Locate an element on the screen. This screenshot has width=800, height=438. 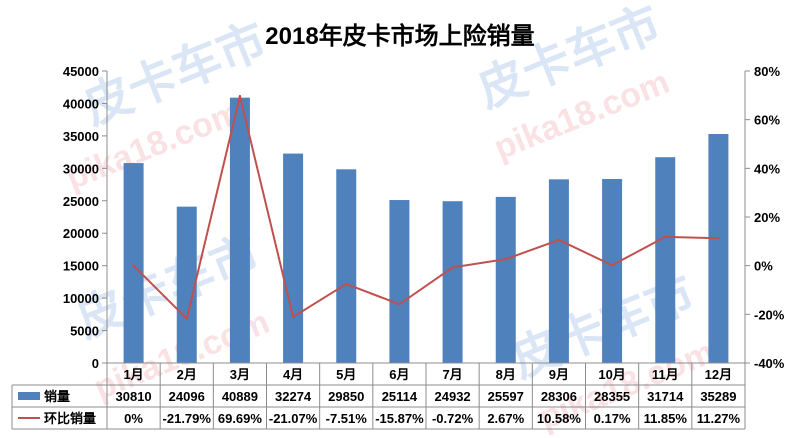
table-cell-line-value: 2.67% is located at coordinates (505, 418).